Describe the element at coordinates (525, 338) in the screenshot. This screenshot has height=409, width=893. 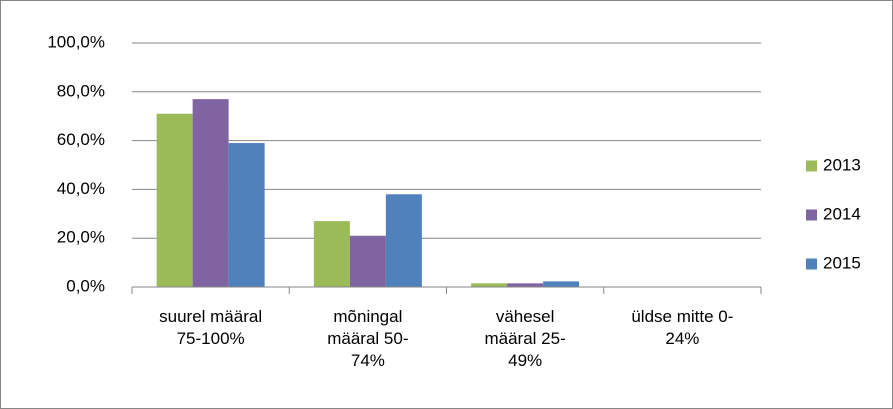
I see `x-tick-label: vähesel määral 25-49%` at that location.